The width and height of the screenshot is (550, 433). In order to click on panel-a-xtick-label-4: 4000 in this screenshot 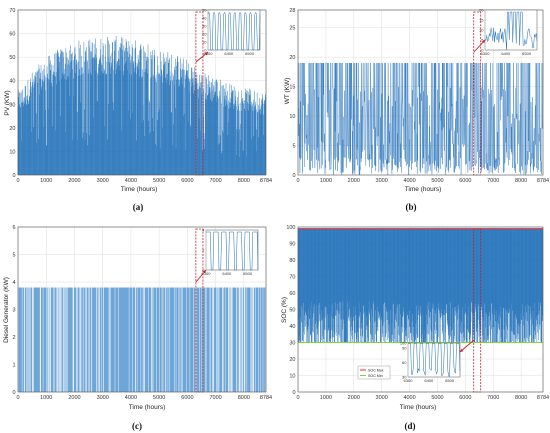, I will do `click(131, 181)`.